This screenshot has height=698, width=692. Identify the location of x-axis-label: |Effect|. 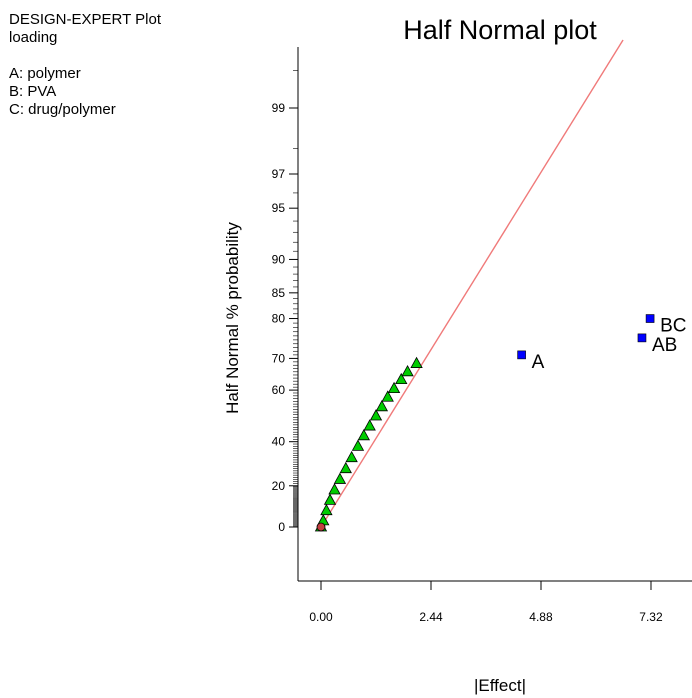
(500, 685).